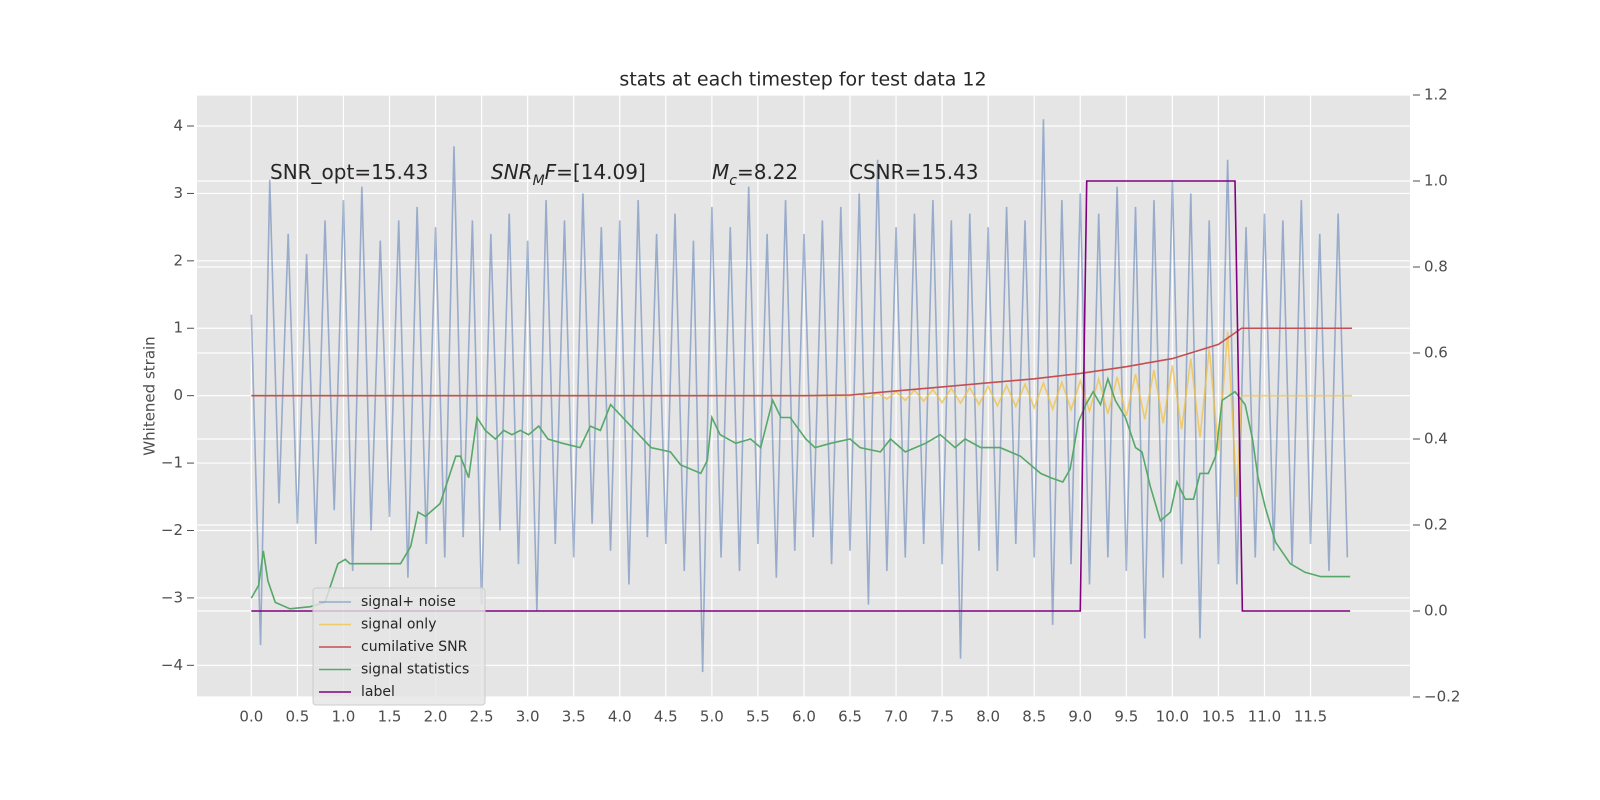  I want to click on annotation-part: CSNR=15.43, so click(914, 172).